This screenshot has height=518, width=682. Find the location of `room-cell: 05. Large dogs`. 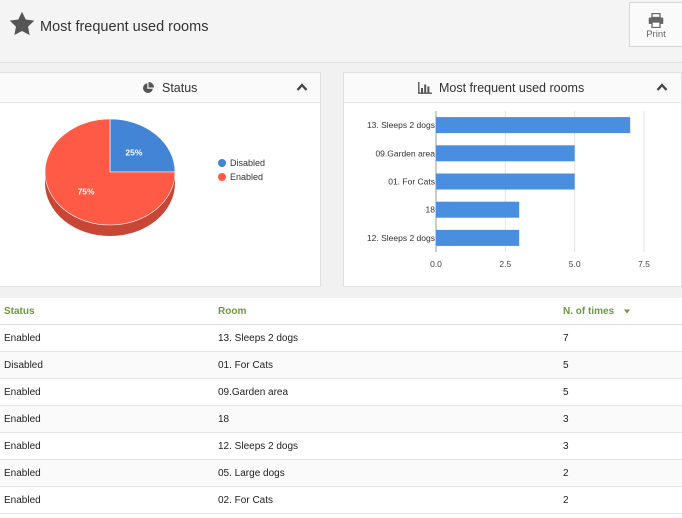

room-cell: 05. Large dogs is located at coordinates (251, 473).